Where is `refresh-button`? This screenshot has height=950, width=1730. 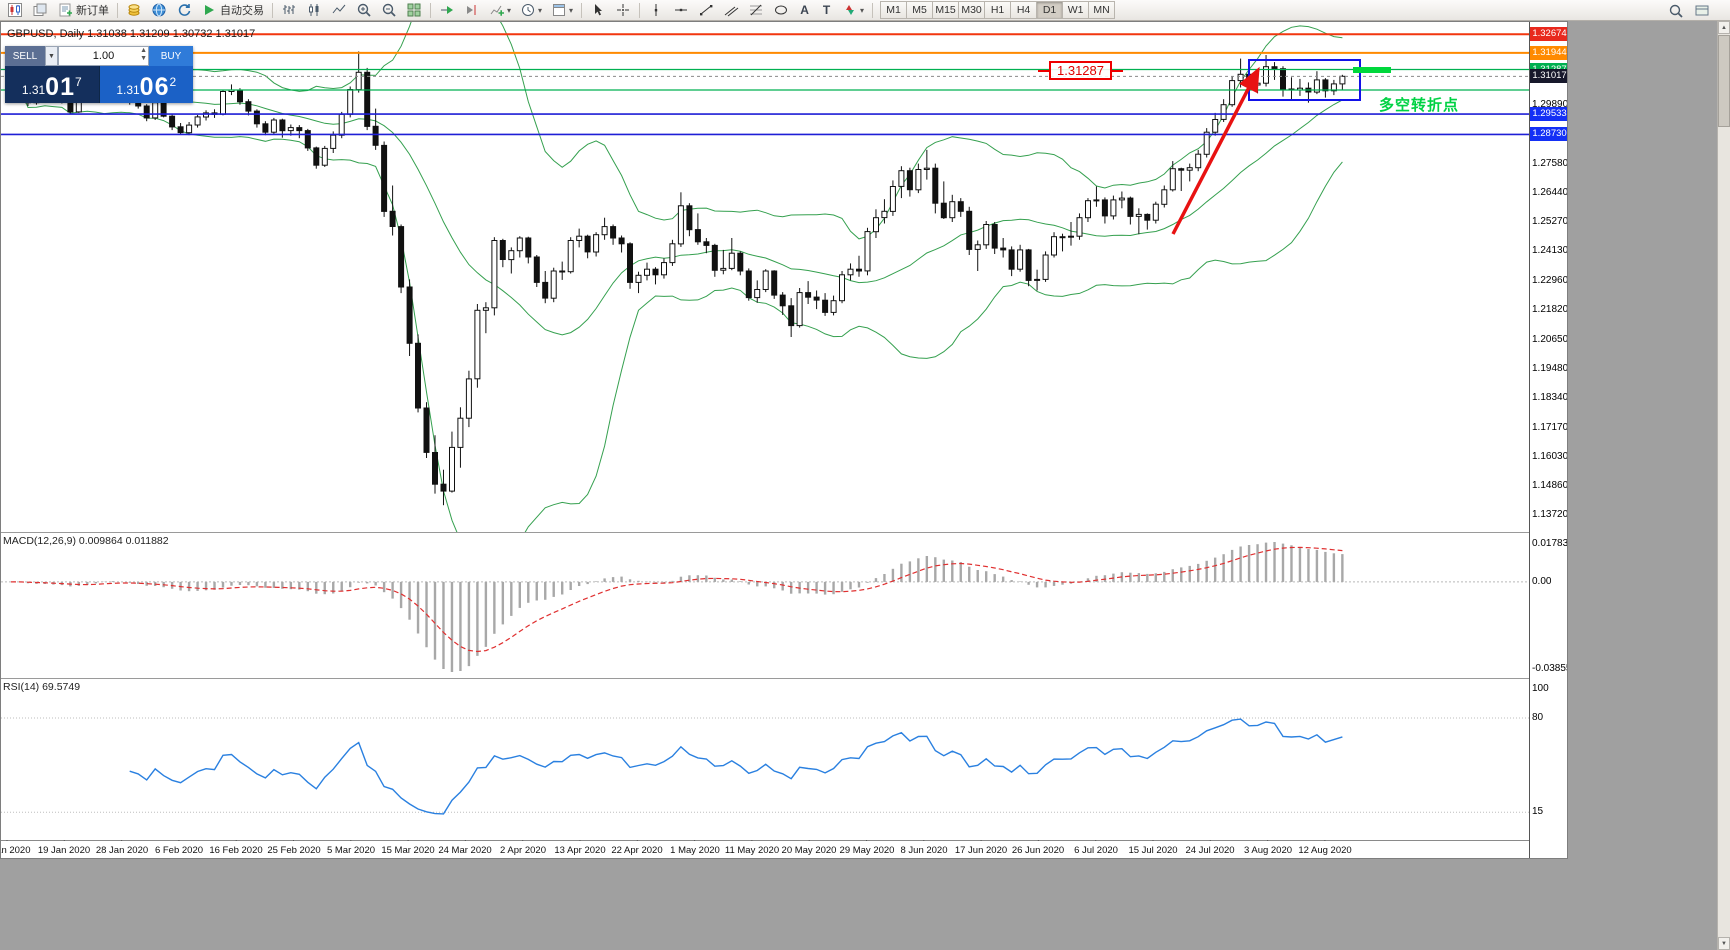
refresh-button is located at coordinates (184, 10).